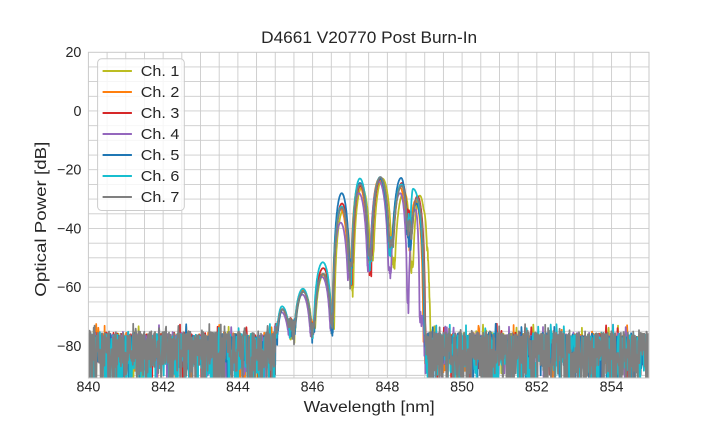 This screenshot has height=432, width=720. Describe the element at coordinates (160, 177) in the screenshot. I see `svg-text: Ch. 6` at that location.